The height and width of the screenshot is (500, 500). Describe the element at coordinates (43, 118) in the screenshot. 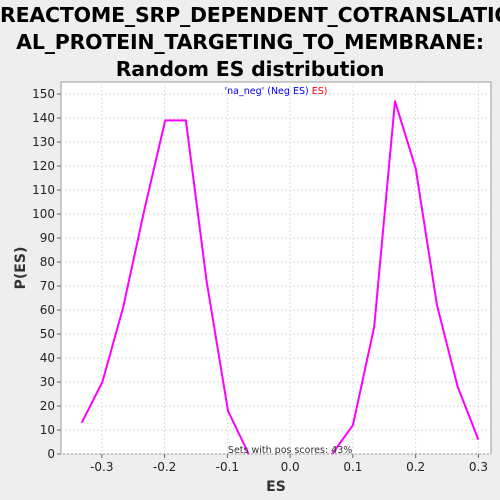

I see `y-tick-label: 140` at that location.